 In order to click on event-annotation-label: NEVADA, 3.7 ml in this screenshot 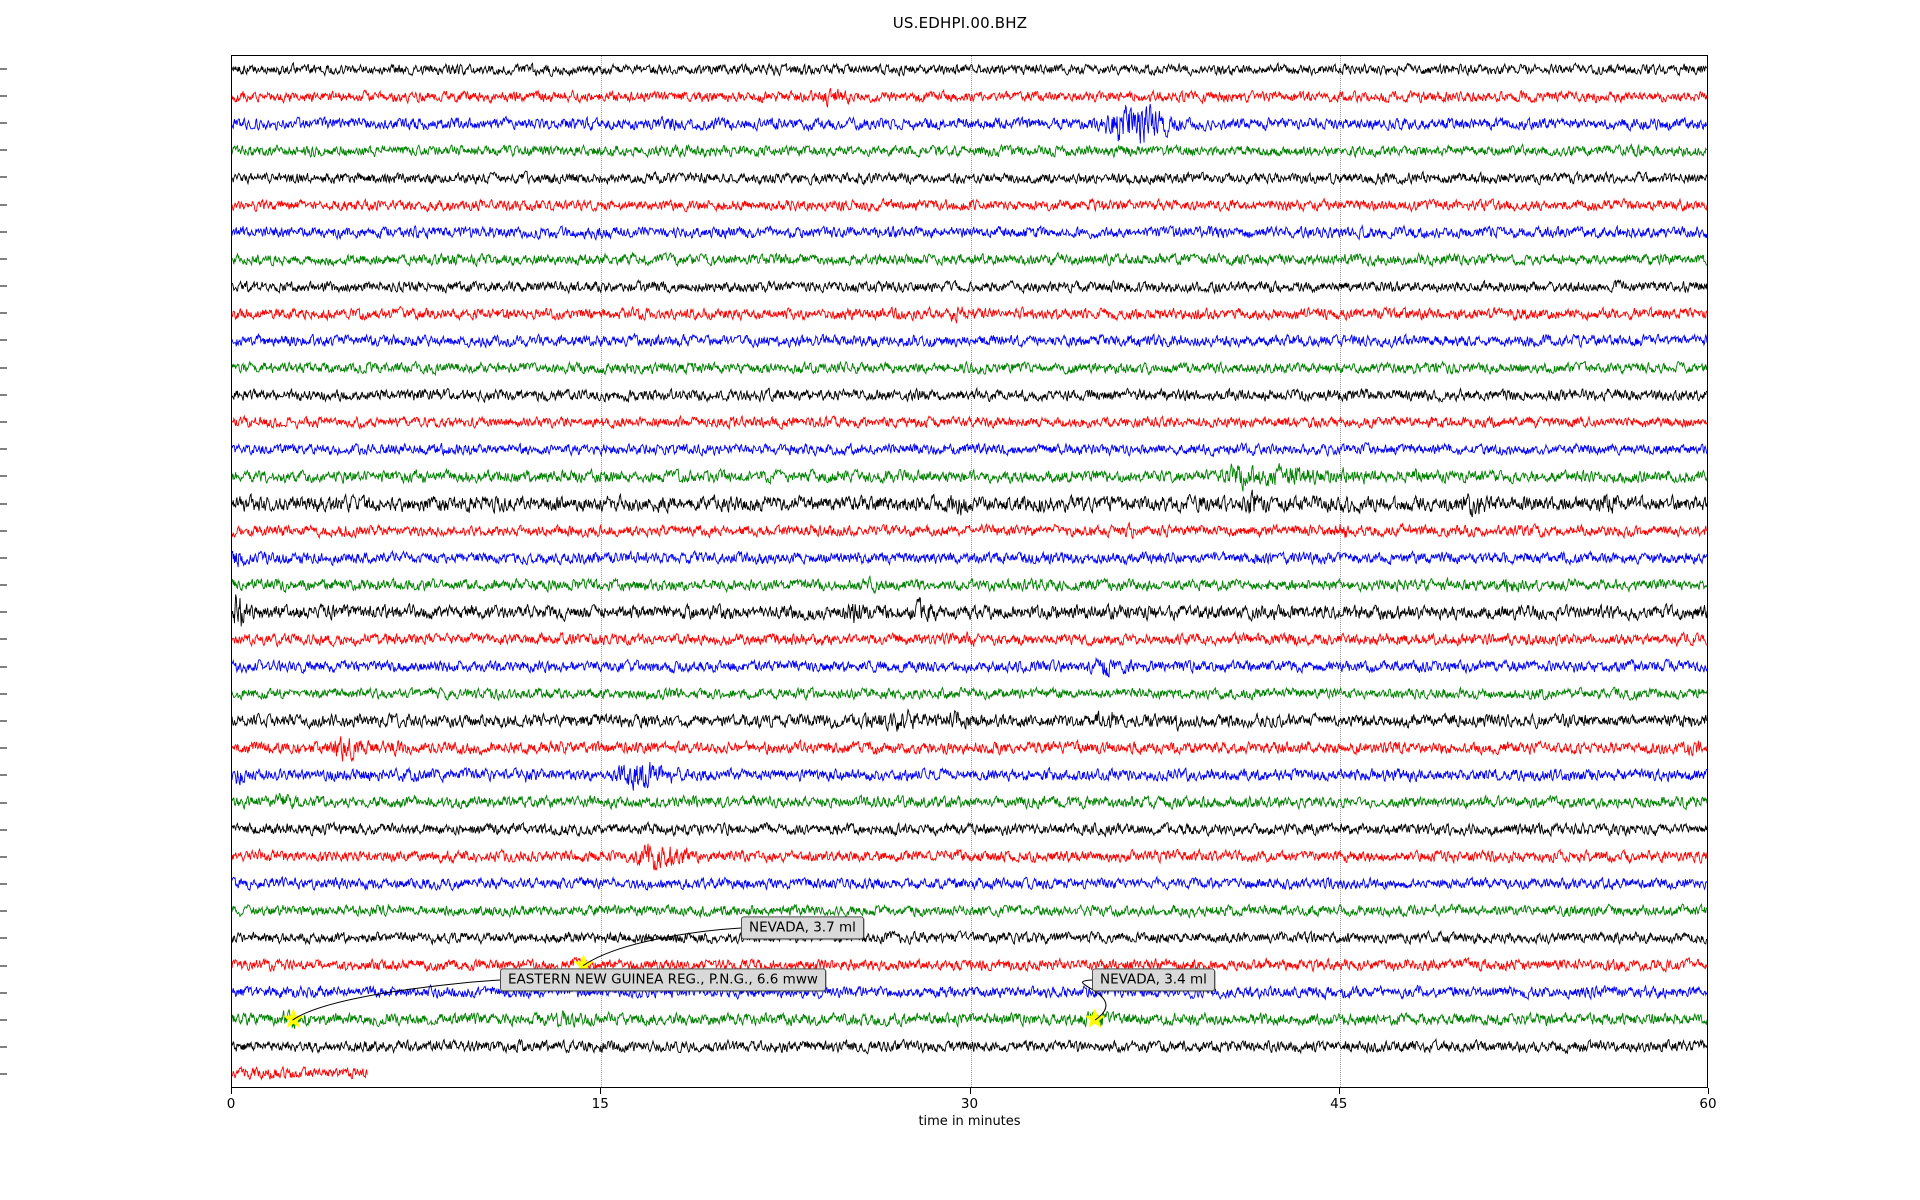, I will do `click(802, 928)`.